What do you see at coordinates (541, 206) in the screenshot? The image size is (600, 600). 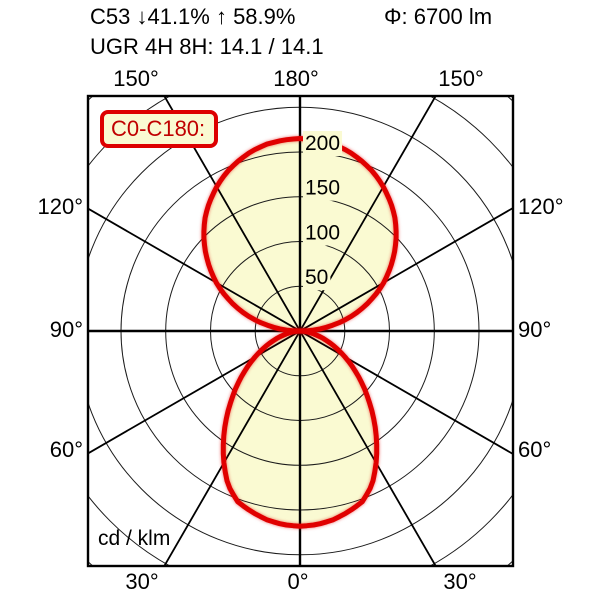 I see `angle-label-right-120: 120°` at bounding box center [541, 206].